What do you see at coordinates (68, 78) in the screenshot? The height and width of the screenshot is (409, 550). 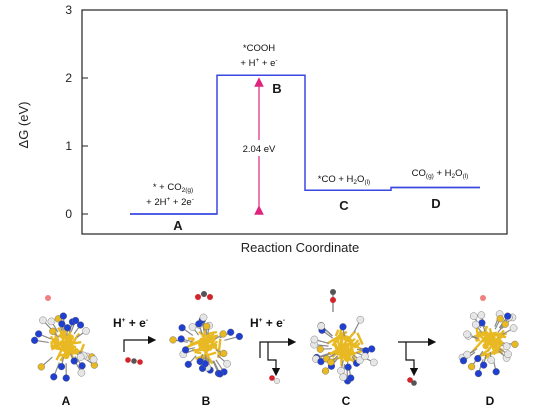 I see `y-tick-label: 2` at bounding box center [68, 78].